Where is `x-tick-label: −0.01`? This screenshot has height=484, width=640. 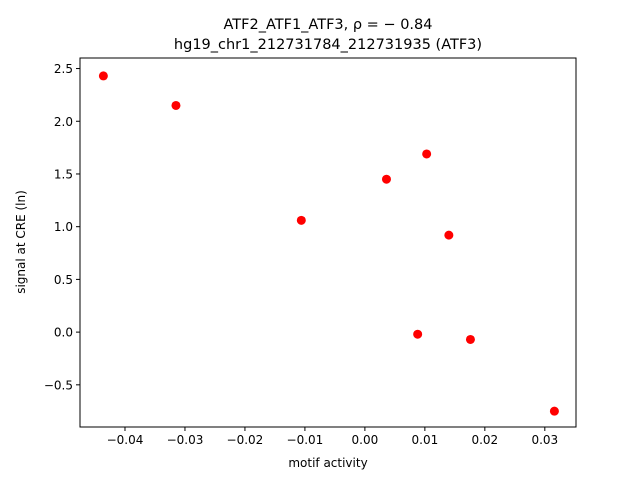 x-tick-label: −0.01 is located at coordinates (305, 440).